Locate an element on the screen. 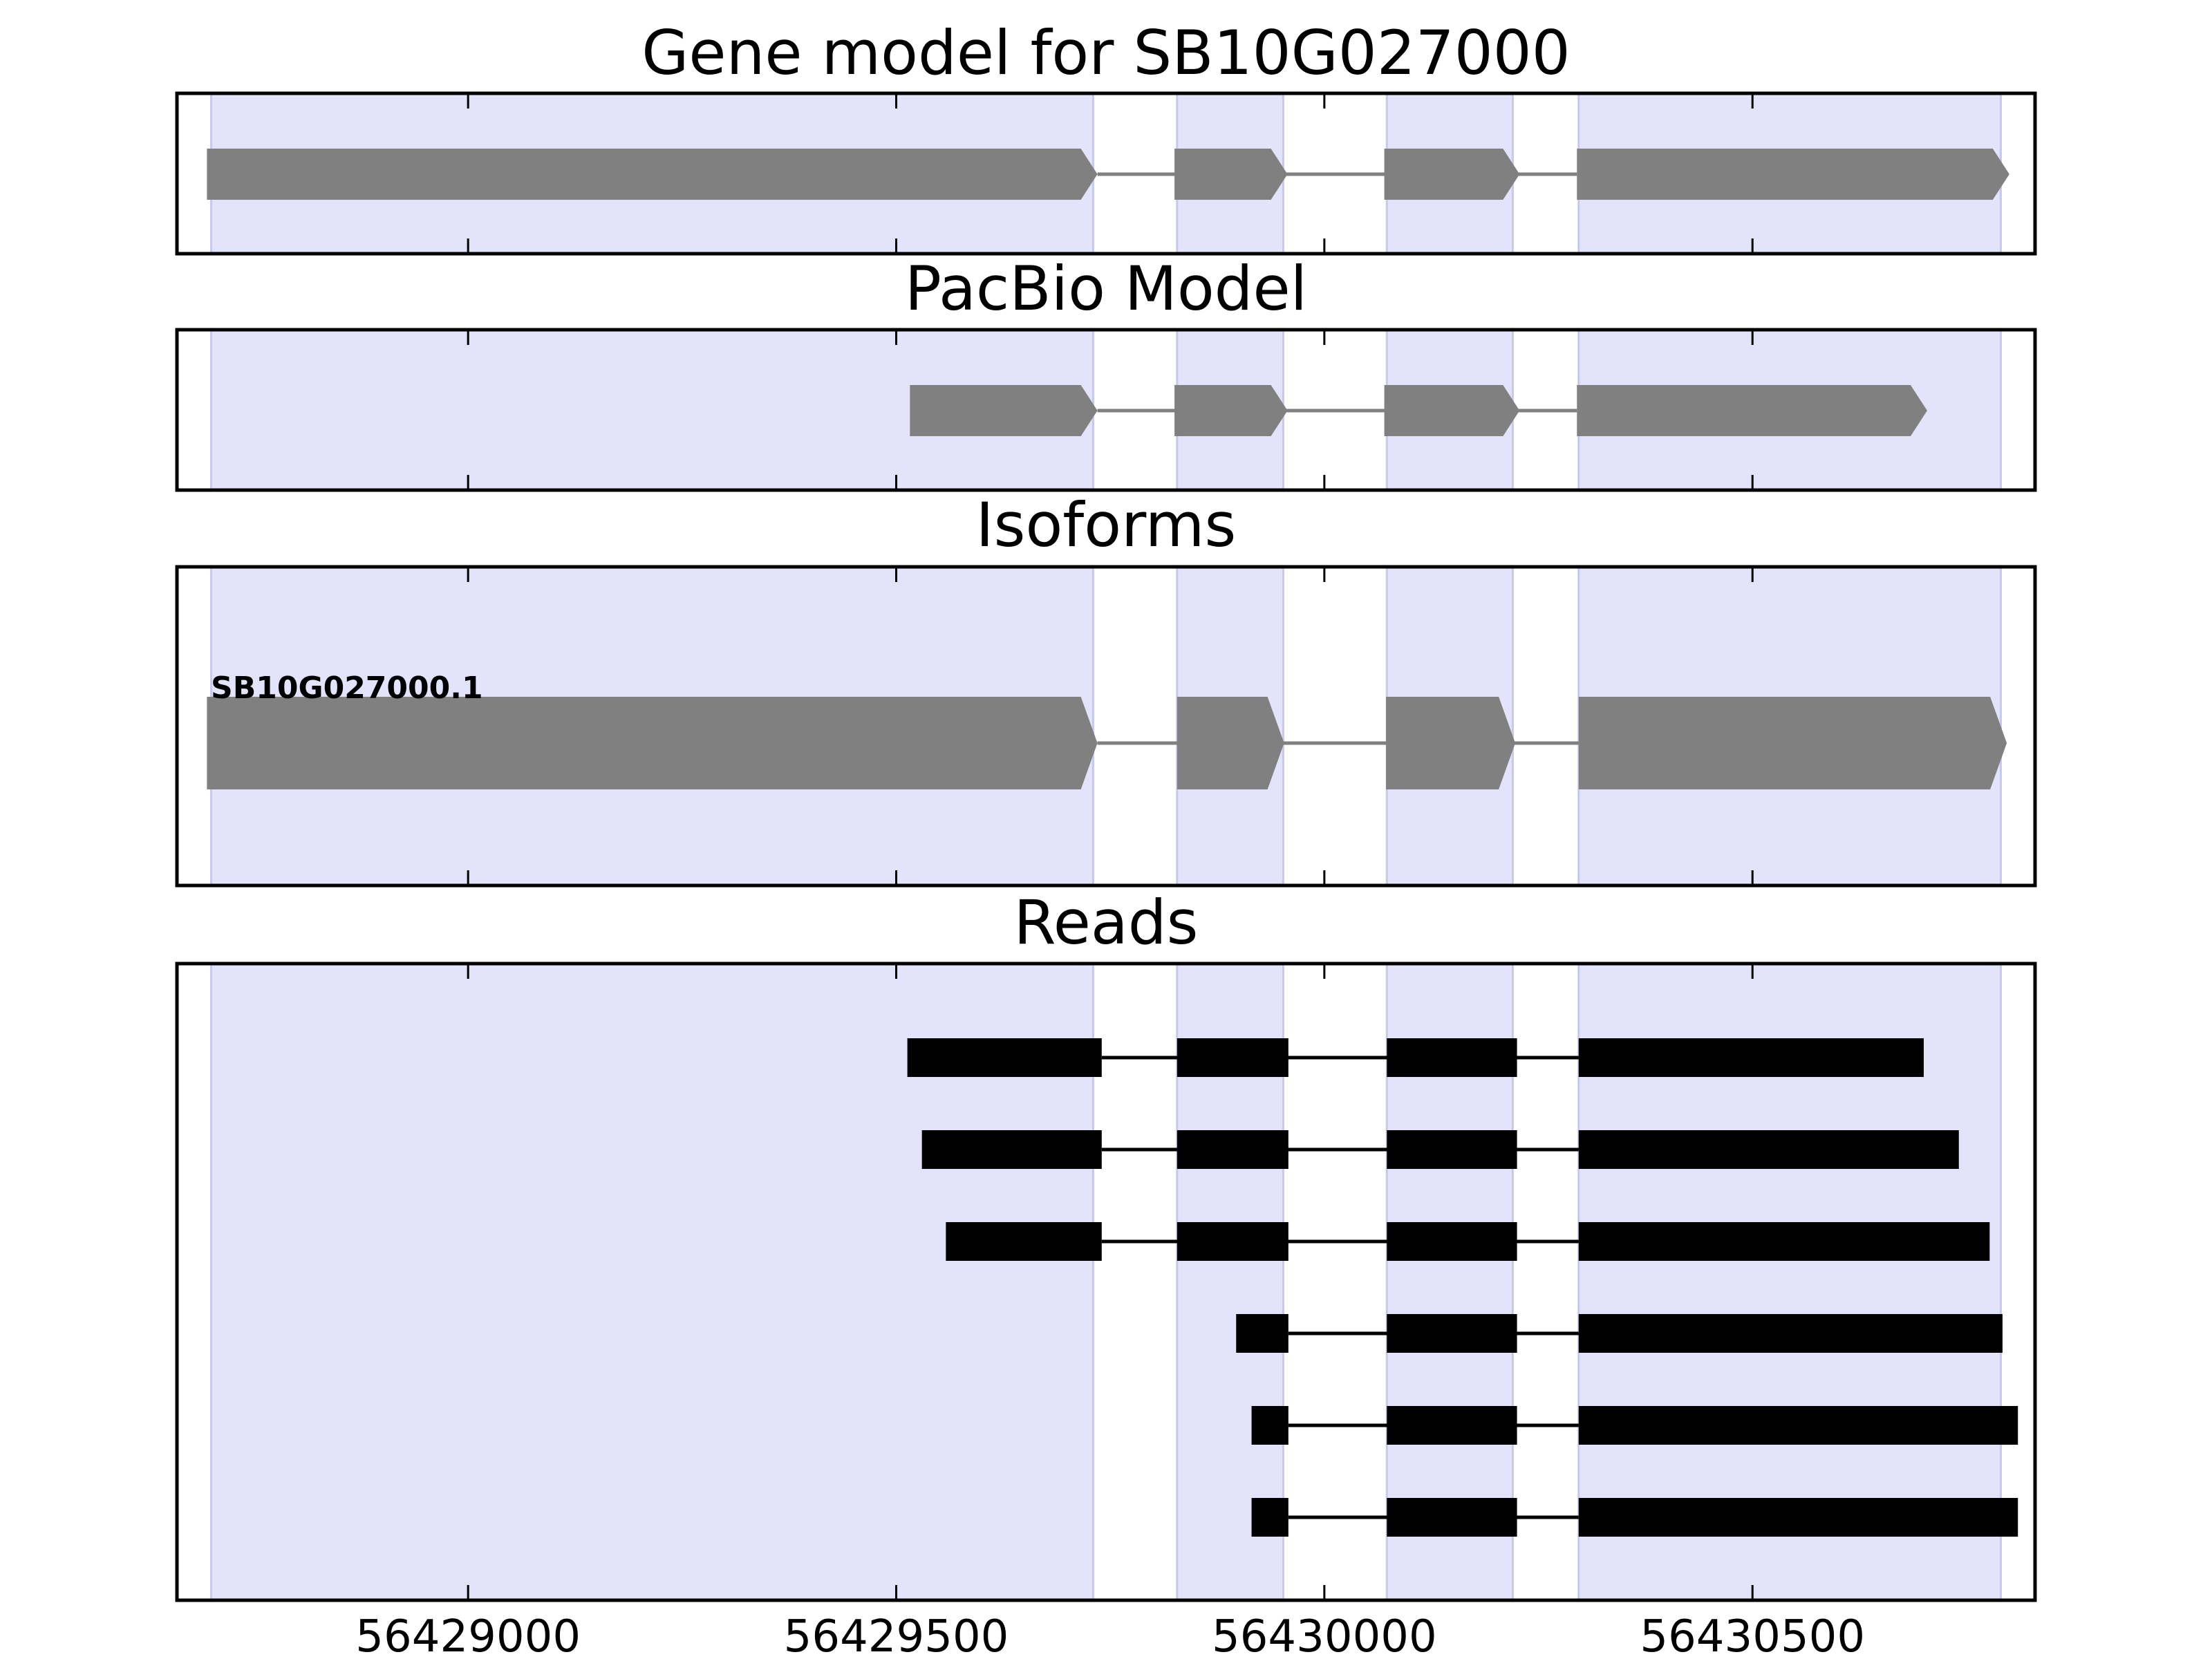  panel-title-isoforms: Isoforms is located at coordinates (1106, 525).